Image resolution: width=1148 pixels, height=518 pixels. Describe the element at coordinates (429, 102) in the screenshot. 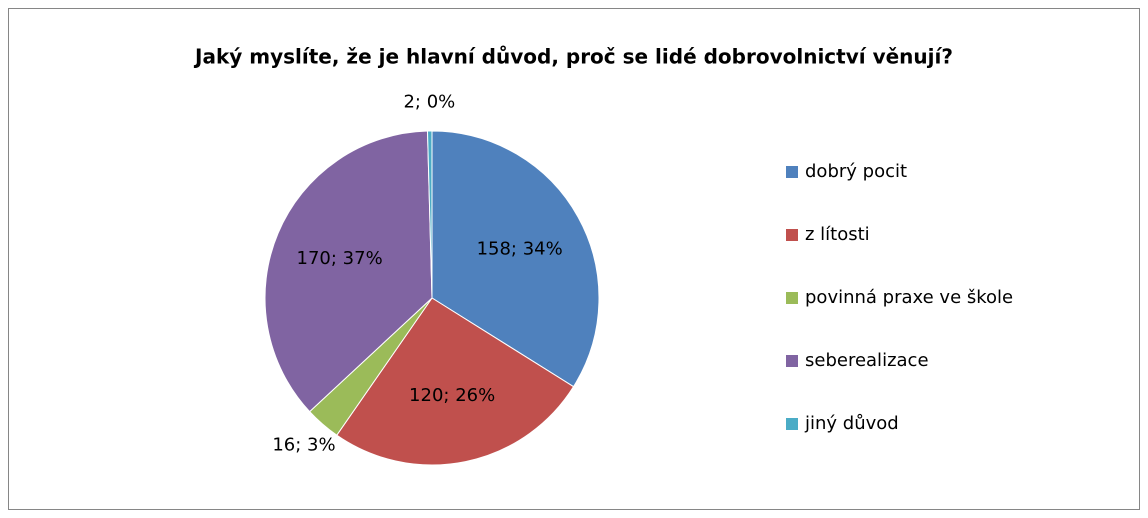

I see `data-label: 2; 0%` at that location.